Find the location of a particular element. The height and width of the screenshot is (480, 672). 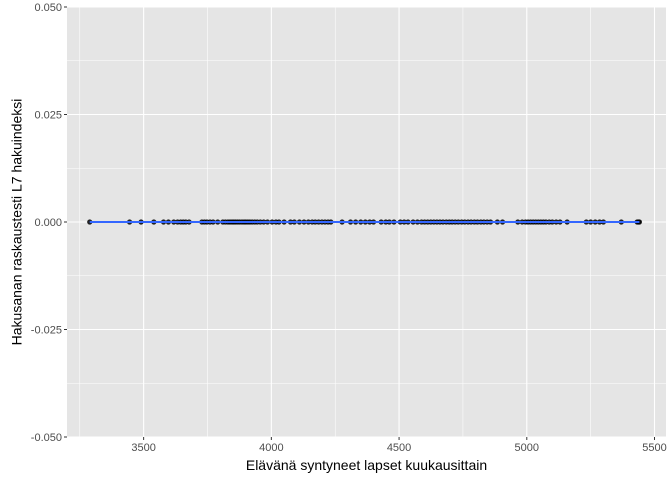

x-tick-label: 4000 is located at coordinates (271, 448).